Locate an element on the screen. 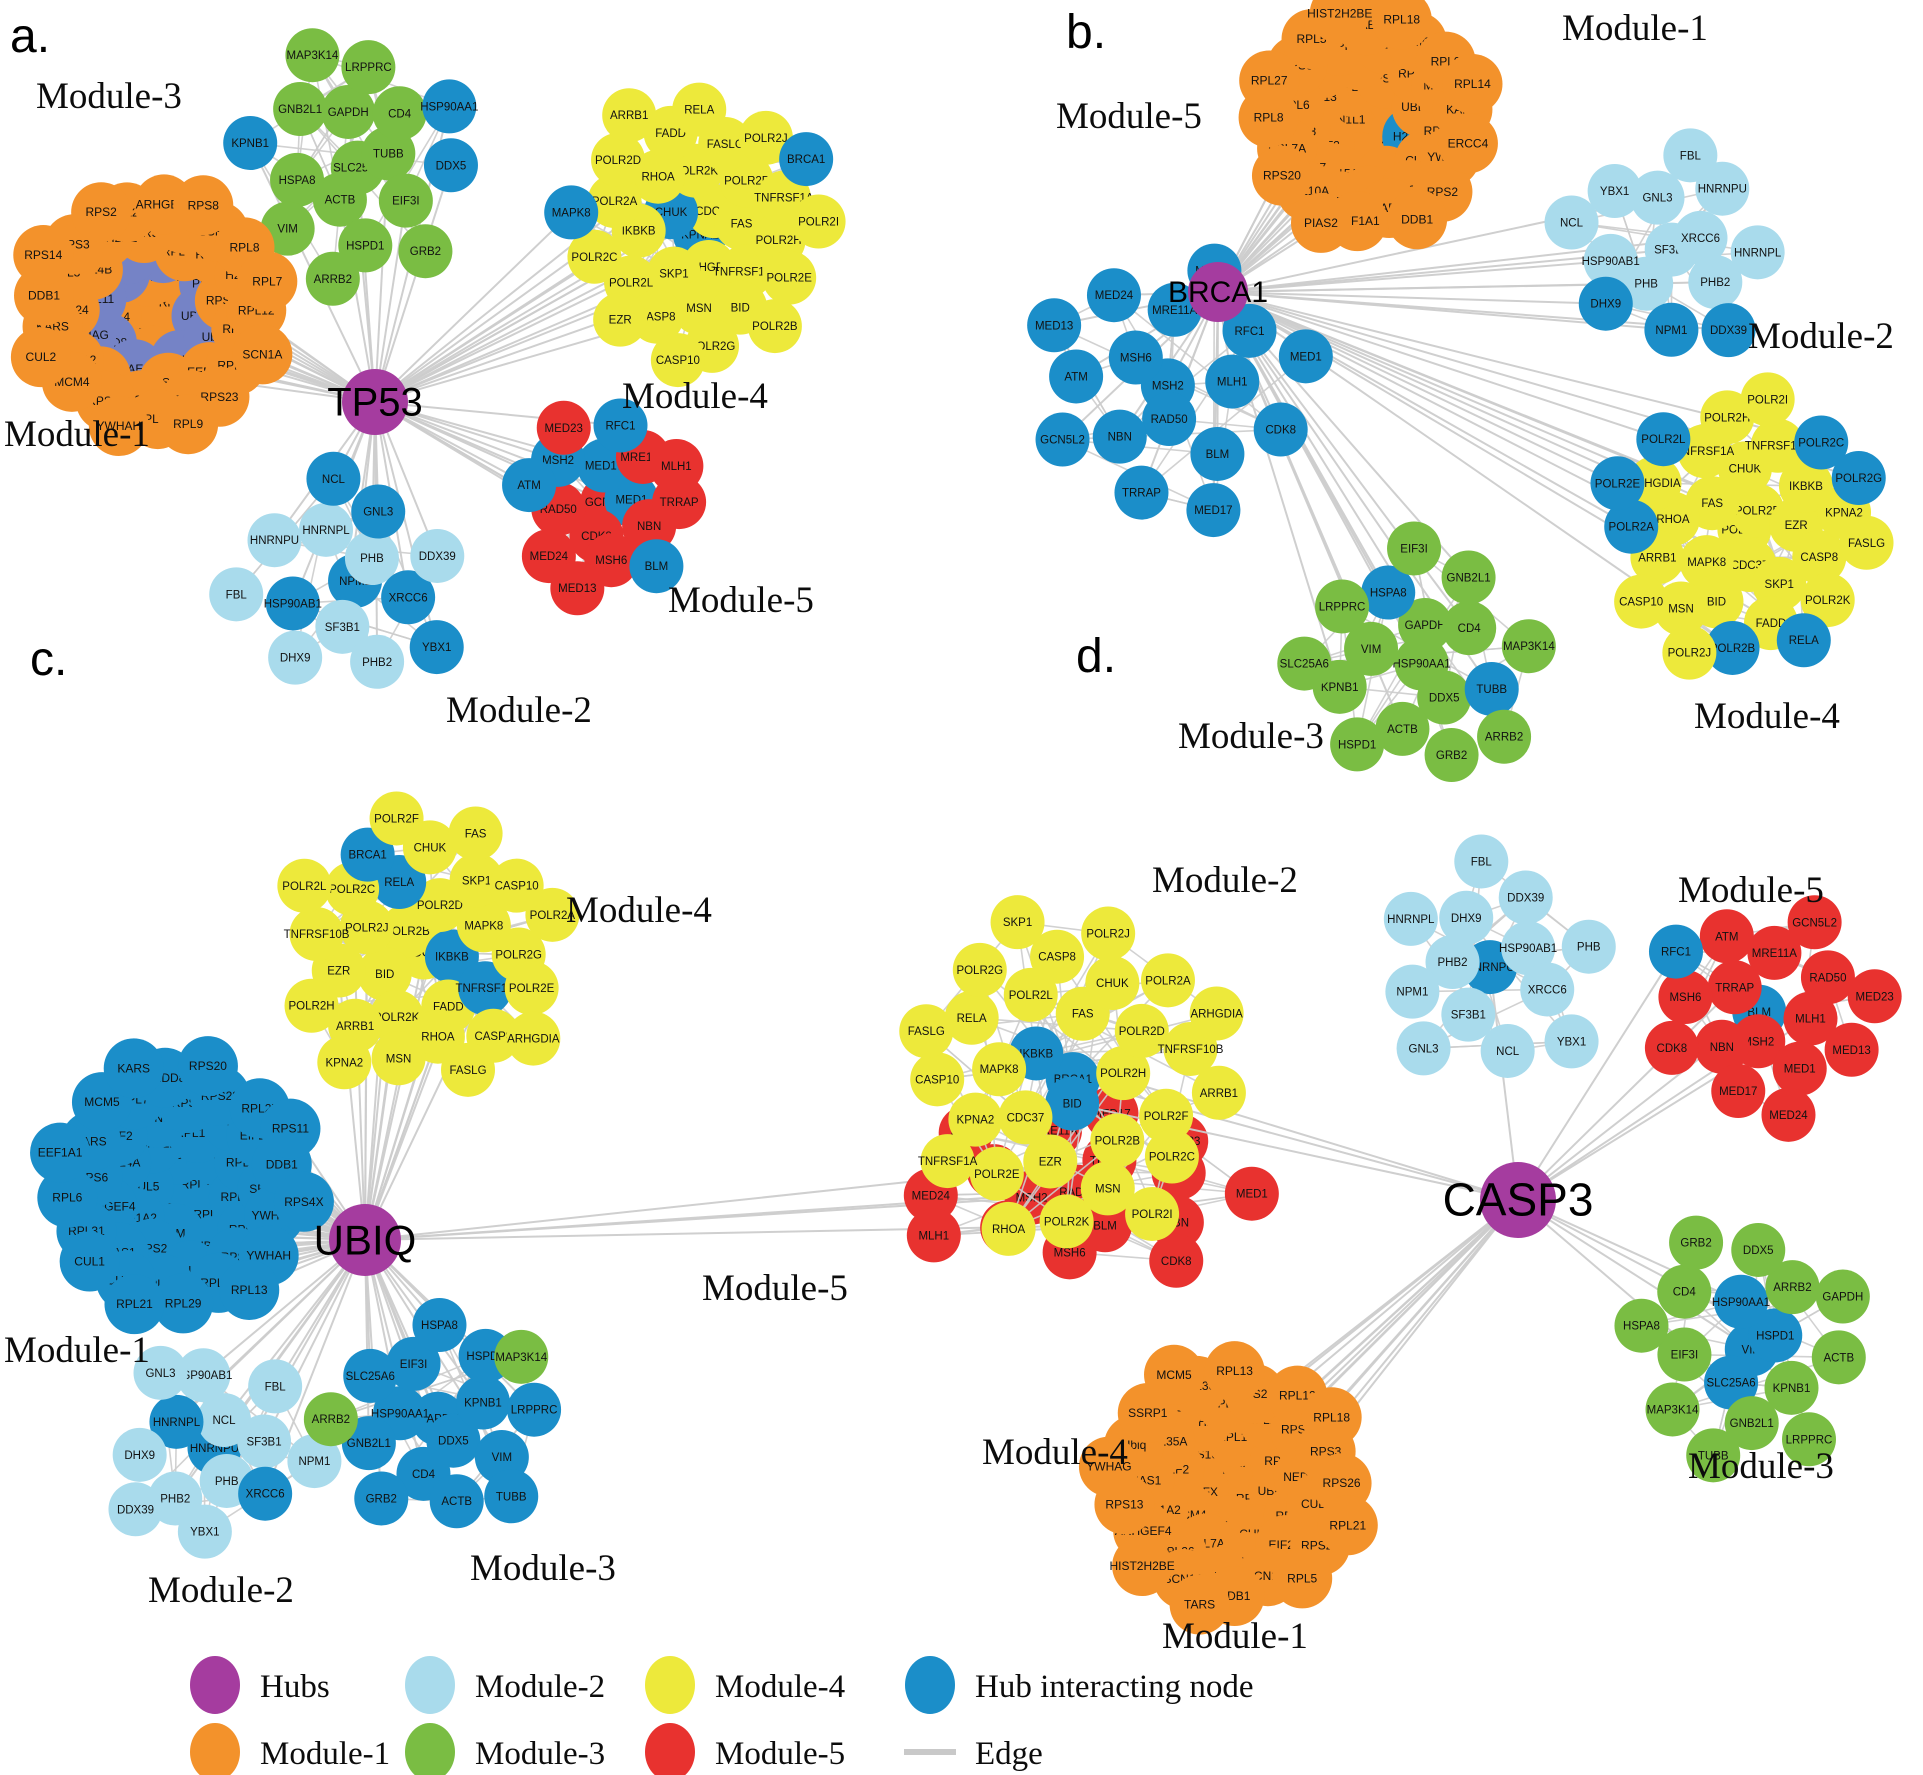  node-RPL9 is located at coordinates (188, 424).